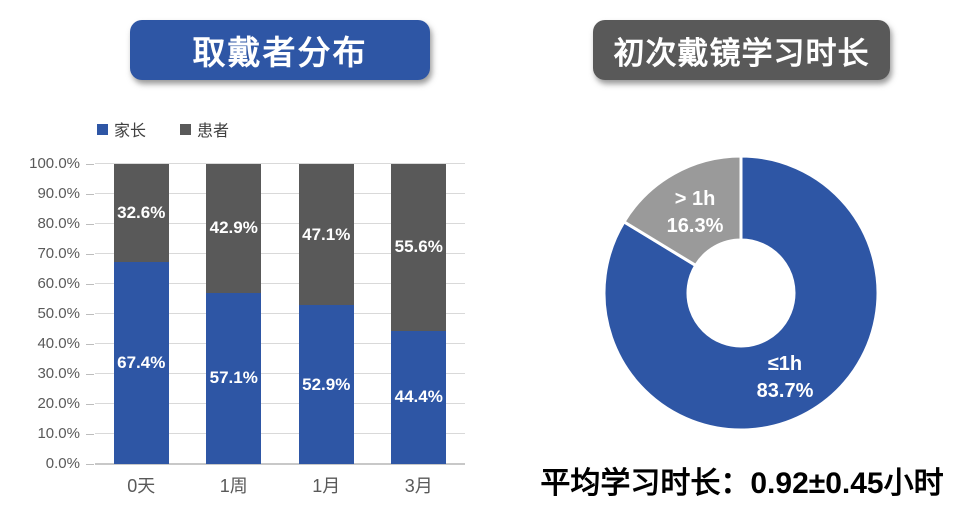  I want to click on donut-slice-label: > 1h 16.3%, so click(695, 212).